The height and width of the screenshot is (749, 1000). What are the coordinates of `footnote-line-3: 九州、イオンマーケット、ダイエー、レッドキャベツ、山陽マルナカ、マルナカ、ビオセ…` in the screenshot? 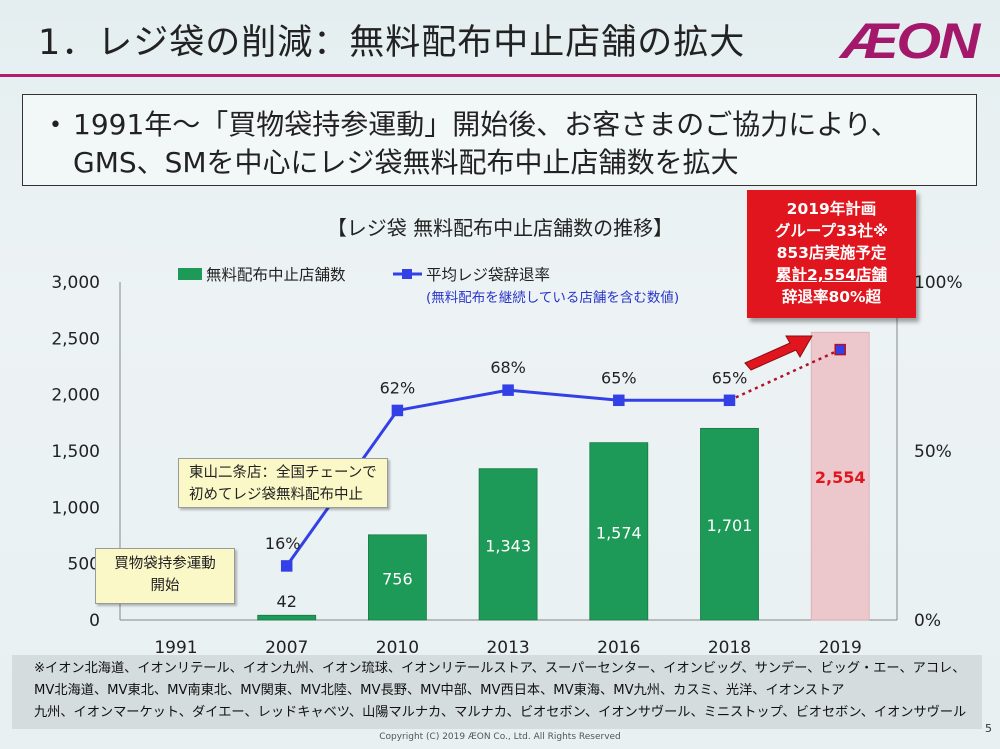 It's located at (500, 712).